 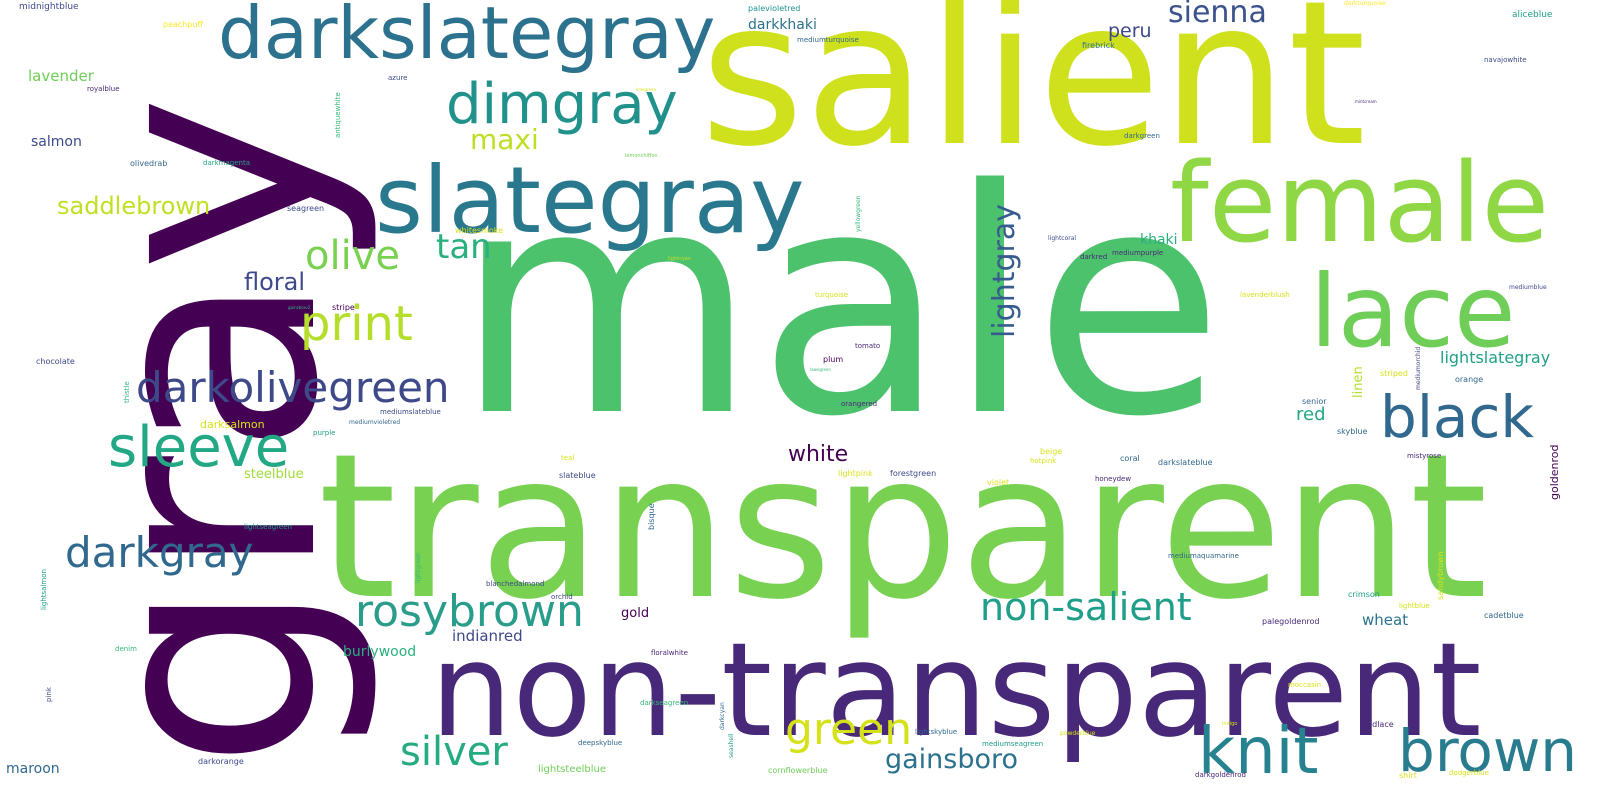 What do you see at coordinates (646, 89) in the screenshot?
I see `word-limegreen: limegreen` at bounding box center [646, 89].